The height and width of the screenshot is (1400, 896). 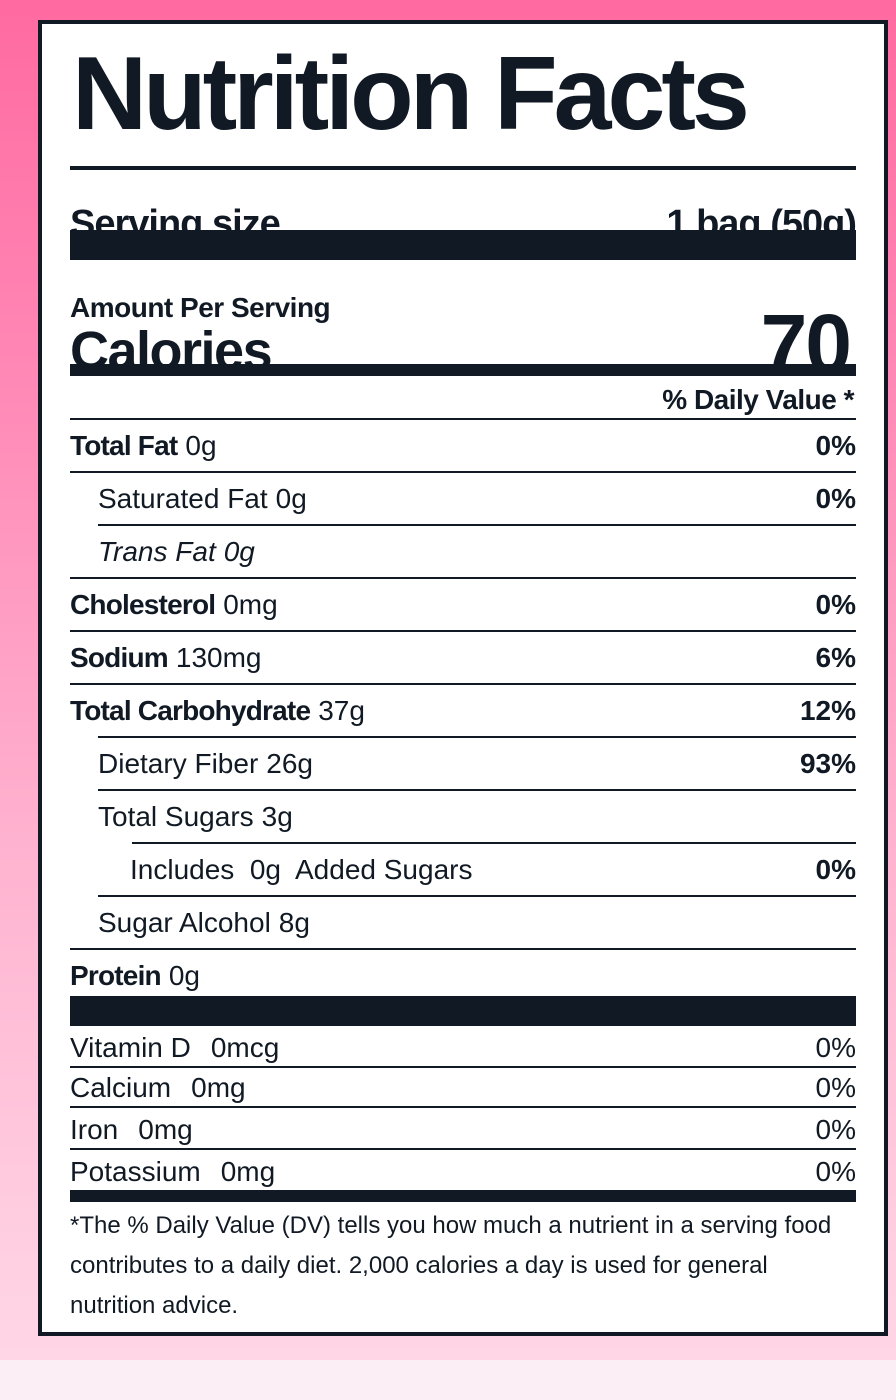 What do you see at coordinates (289, 763) in the screenshot?
I see `nutrient-amount: 26g` at bounding box center [289, 763].